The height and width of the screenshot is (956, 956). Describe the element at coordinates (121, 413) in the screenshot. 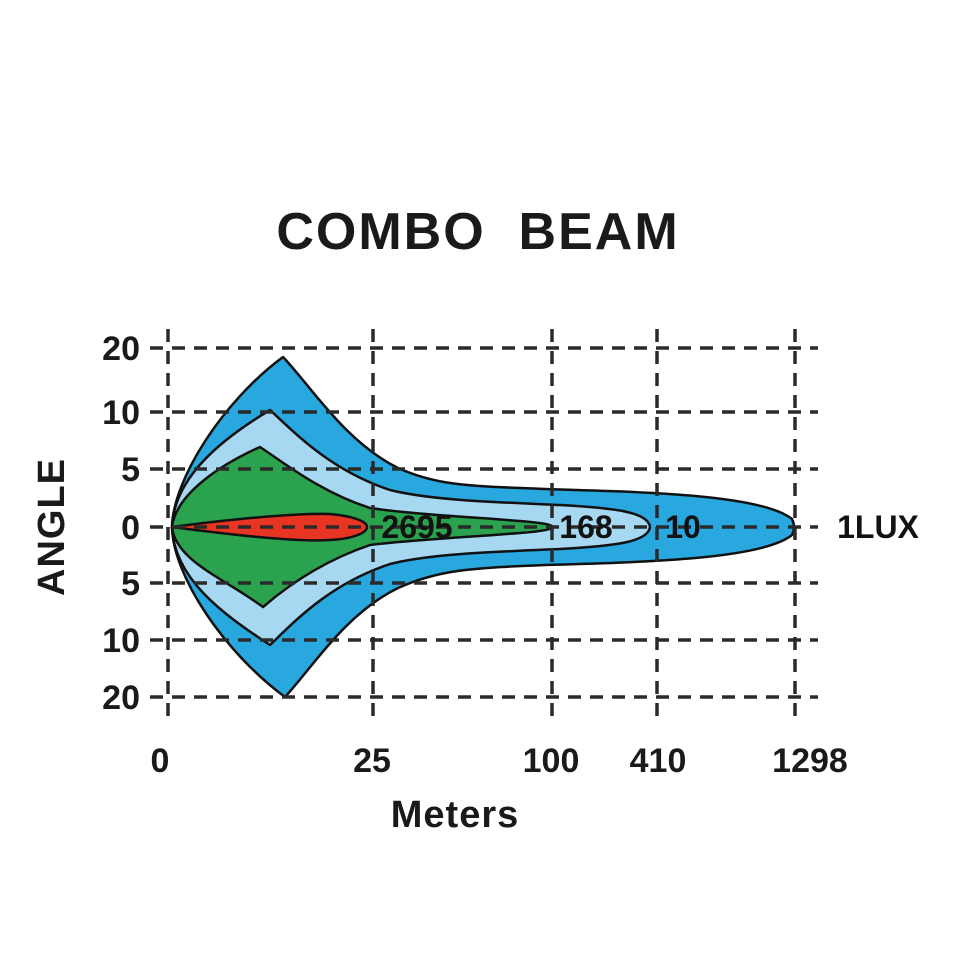

I see `y-tick-10-top: 10` at that location.